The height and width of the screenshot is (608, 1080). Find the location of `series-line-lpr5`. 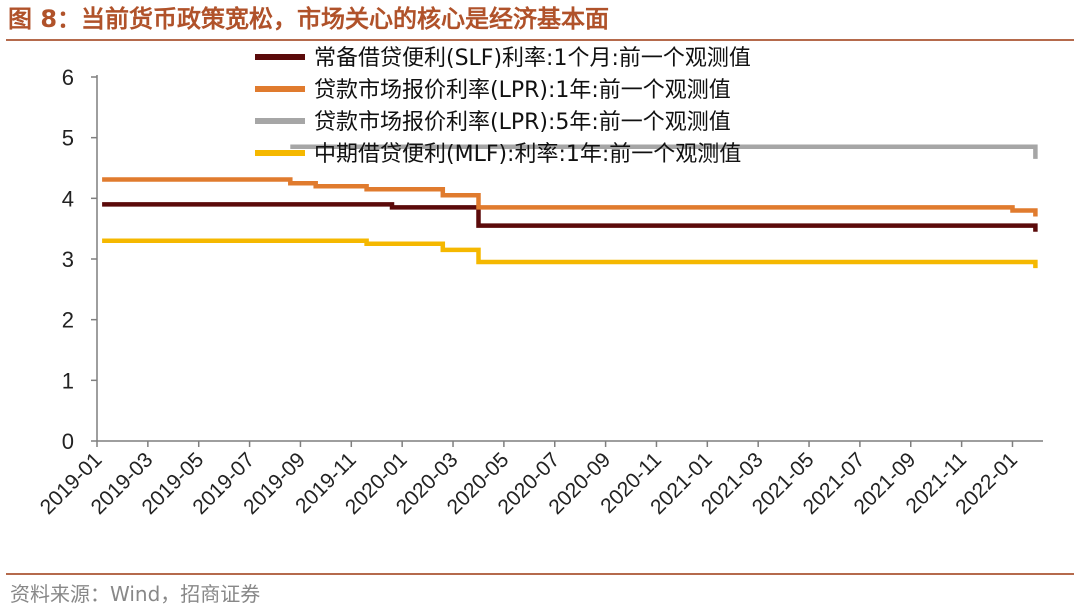

series-line-lpr5 is located at coordinates (664, 151).